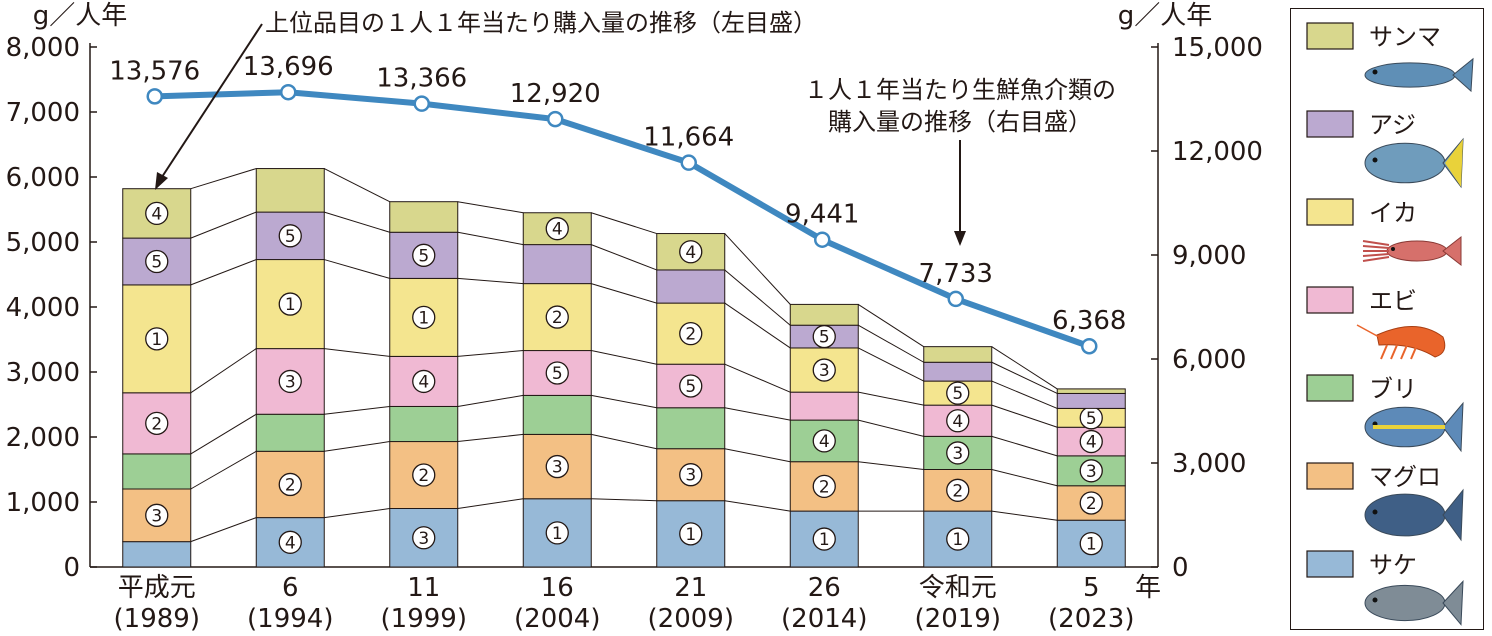 Image resolution: width=1492 pixels, height=636 pixels. Describe the element at coordinates (421, 79) in the screenshot. I see `line-value-label: 13,366` at that location.